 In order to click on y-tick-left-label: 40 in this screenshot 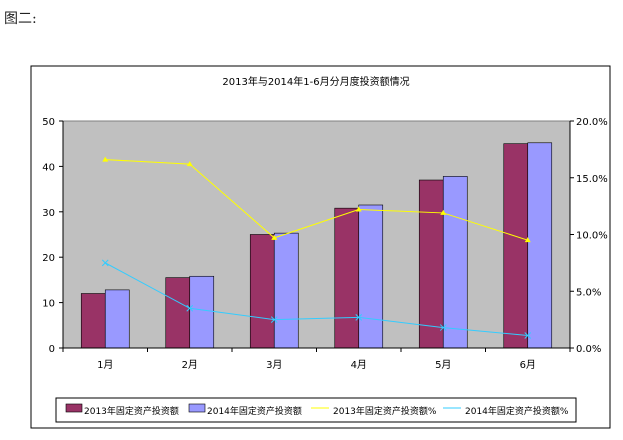, I will do `click(48, 167)`.